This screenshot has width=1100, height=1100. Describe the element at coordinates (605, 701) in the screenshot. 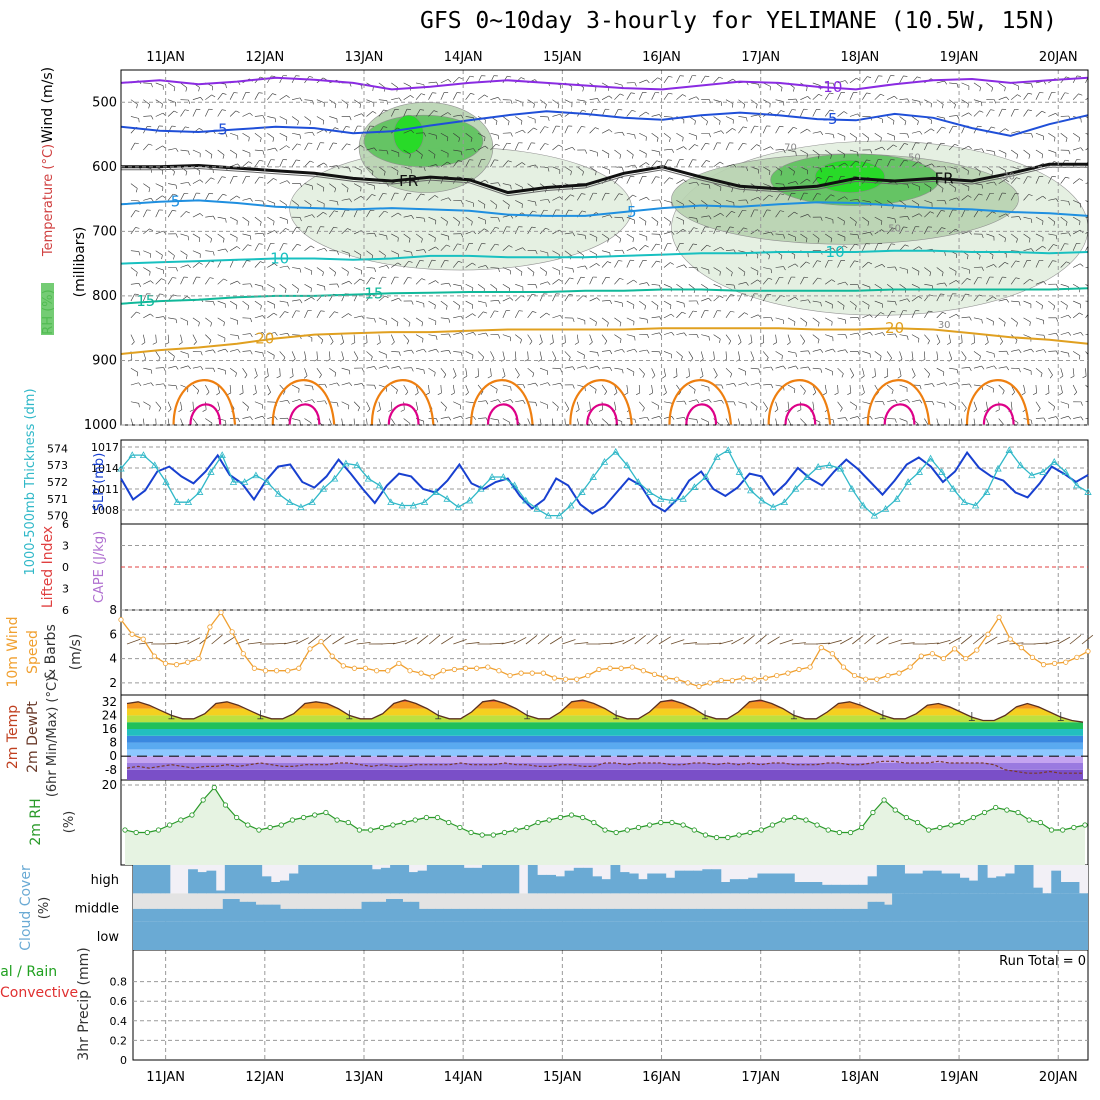

I see `temp-band` at that location.